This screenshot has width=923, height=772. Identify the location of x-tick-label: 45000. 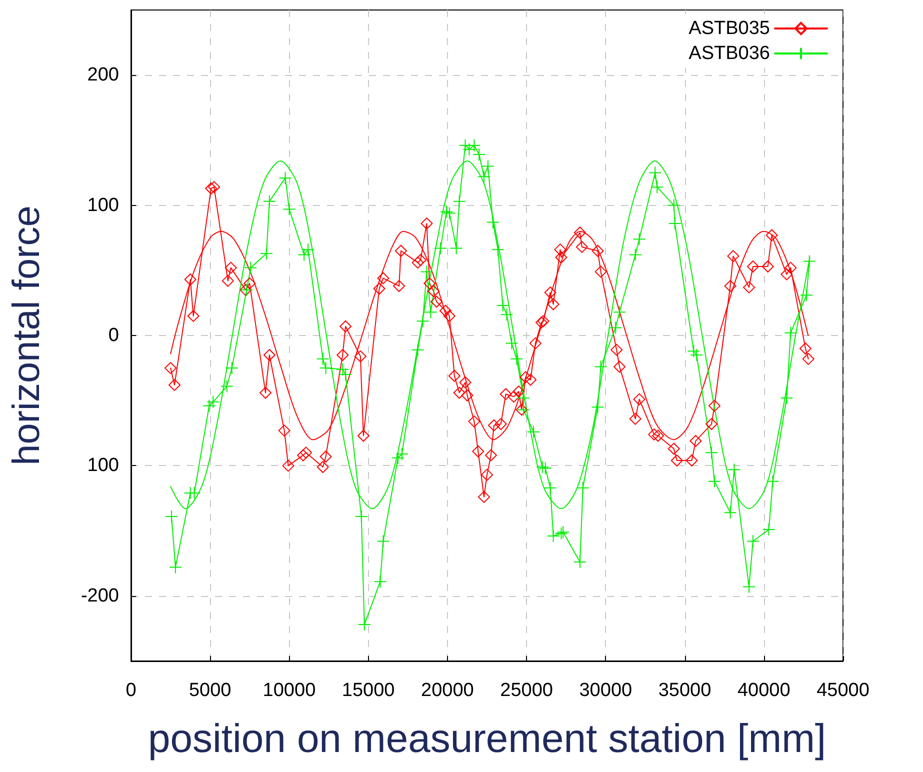
(843, 690).